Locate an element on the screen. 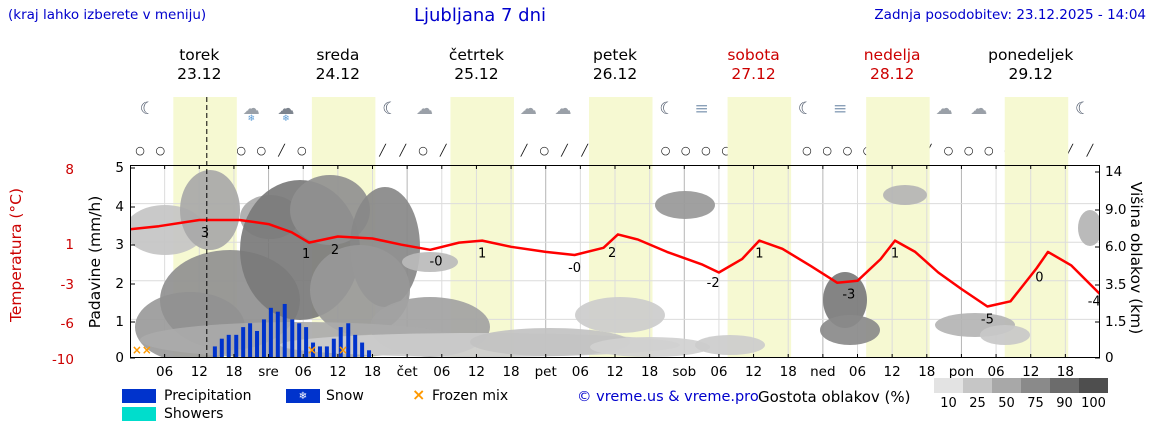 The image size is (1152, 443). weather-symbol-icon: ☁ is located at coordinates (979, 109).